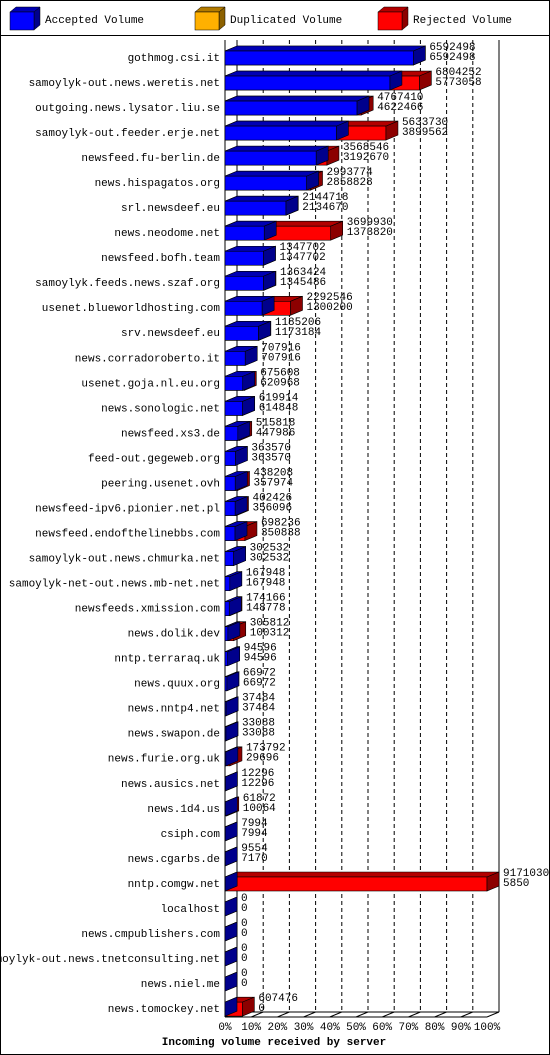  I want to click on y-tick-label: news.cmpublishers.com, so click(150, 935).